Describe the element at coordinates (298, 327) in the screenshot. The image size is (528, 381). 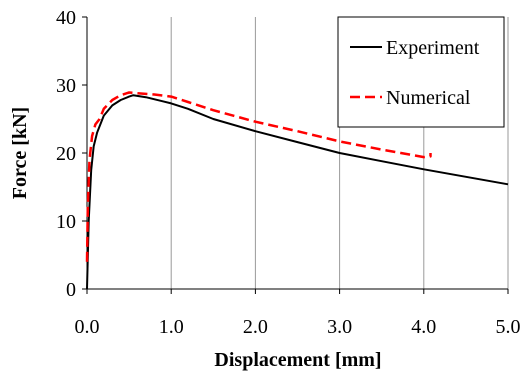
I see `x-tick-labels: 0.0 1.0 2.0 3.0 4.0 5.0` at that location.